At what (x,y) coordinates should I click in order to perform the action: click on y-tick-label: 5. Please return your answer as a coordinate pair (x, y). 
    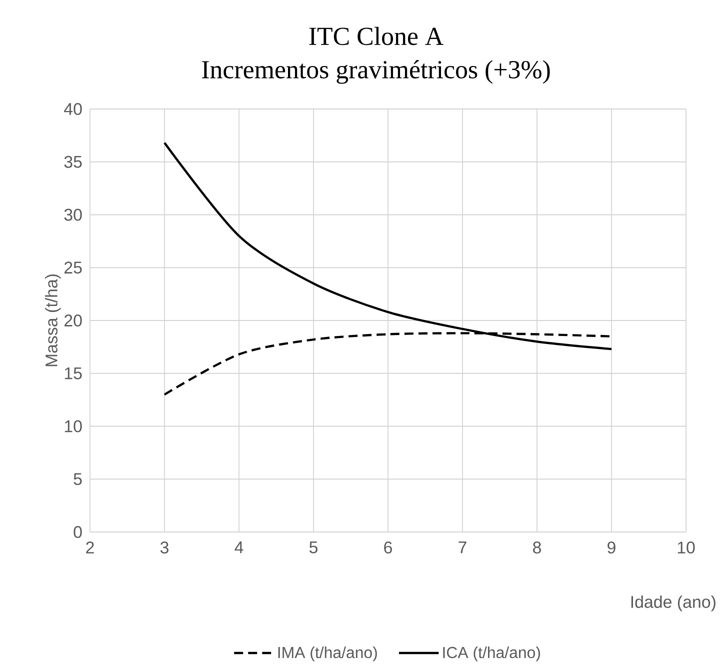
    Looking at the image, I should click on (78, 479).